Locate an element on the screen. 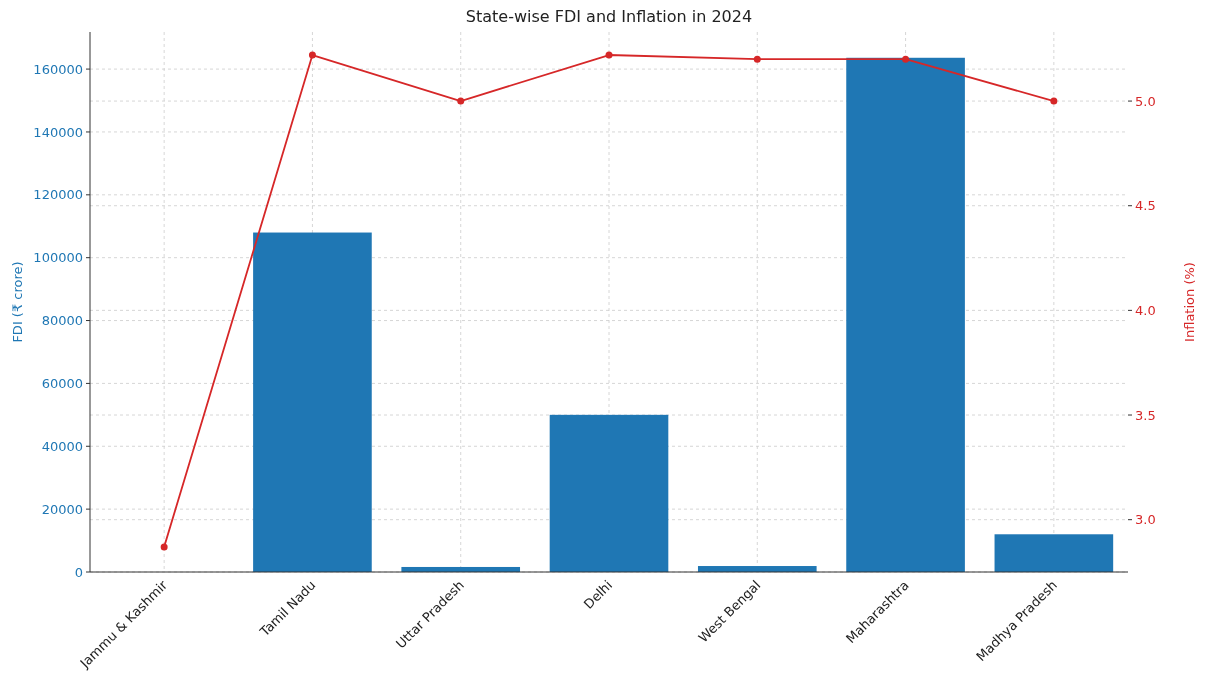  y-tick-label: 160000 is located at coordinates (58, 69).